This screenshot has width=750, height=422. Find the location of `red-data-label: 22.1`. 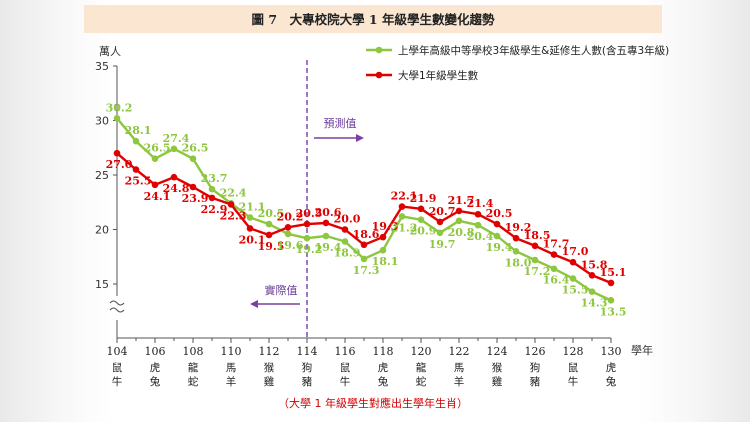

red-data-label: 22.1 is located at coordinates (404, 196).